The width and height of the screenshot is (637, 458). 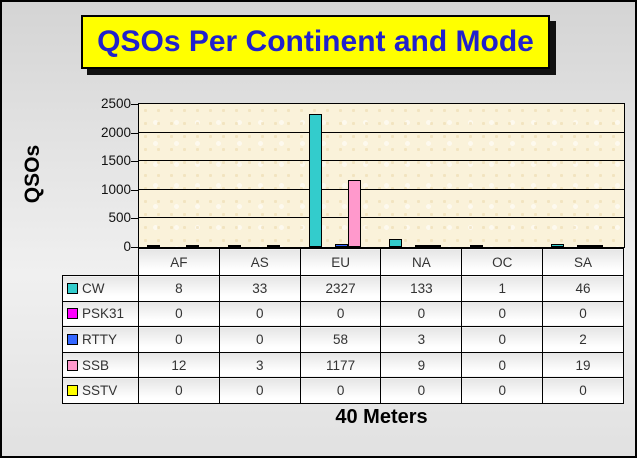 What do you see at coordinates (435, 246) in the screenshot?
I see `bar-ssb-na` at bounding box center [435, 246].